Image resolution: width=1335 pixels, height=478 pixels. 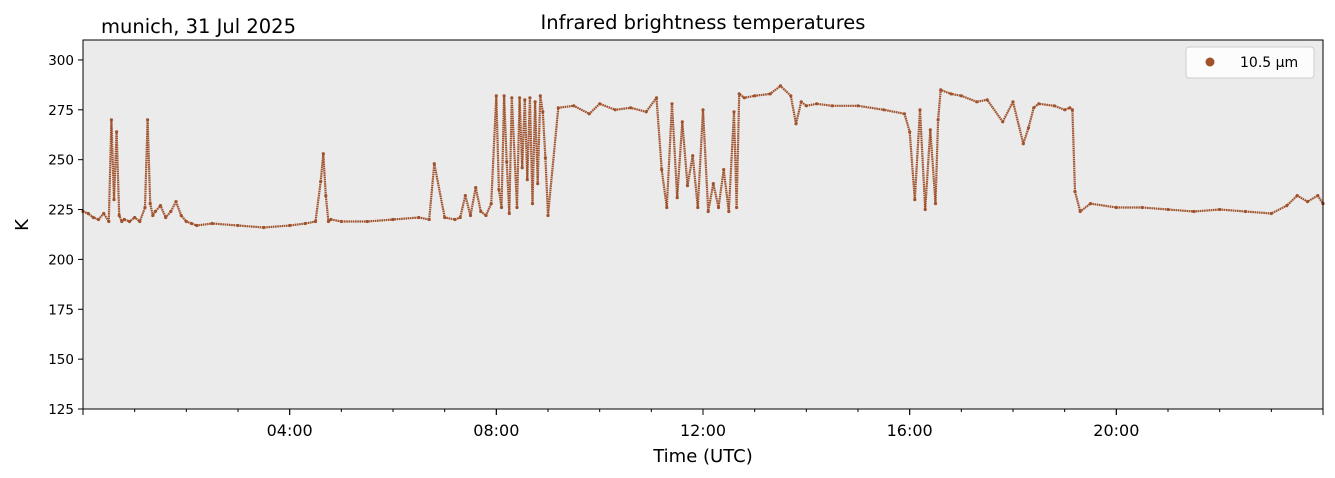 I want to click on x-tick-label: 12:00, so click(x=703, y=430).